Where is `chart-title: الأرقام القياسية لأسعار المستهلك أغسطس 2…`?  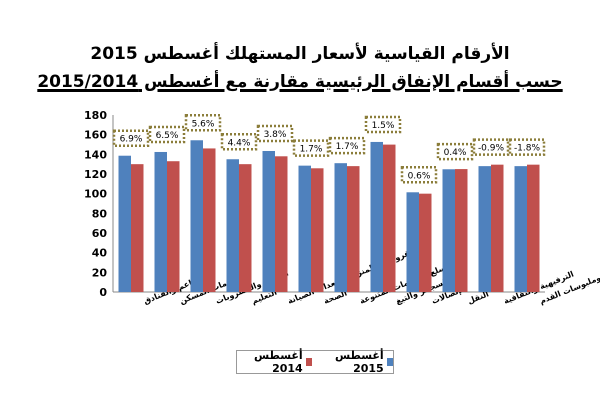
chart-title: الأرقام القياسية لأسعار المستهلك أغسطس 2… is located at coordinates (300, 54).